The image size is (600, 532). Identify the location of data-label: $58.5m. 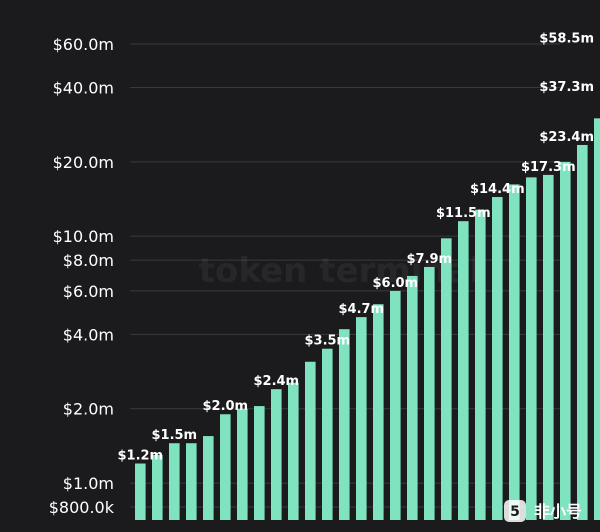
(566, 39).